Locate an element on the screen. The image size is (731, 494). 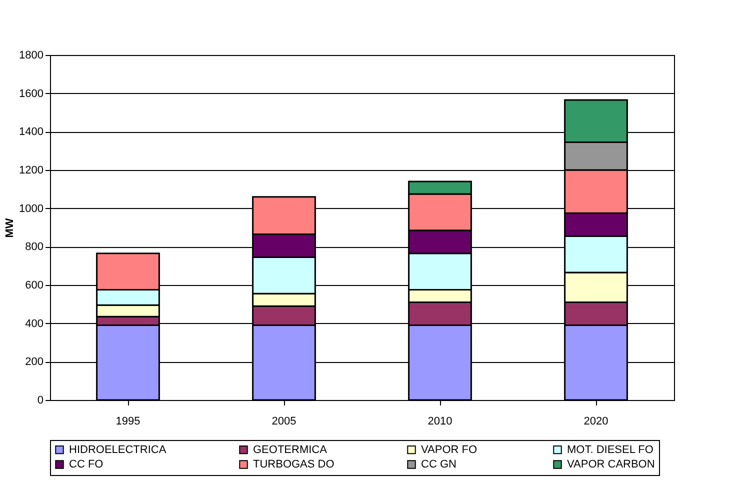
x-tick-label: 2010 is located at coordinates (440, 422).